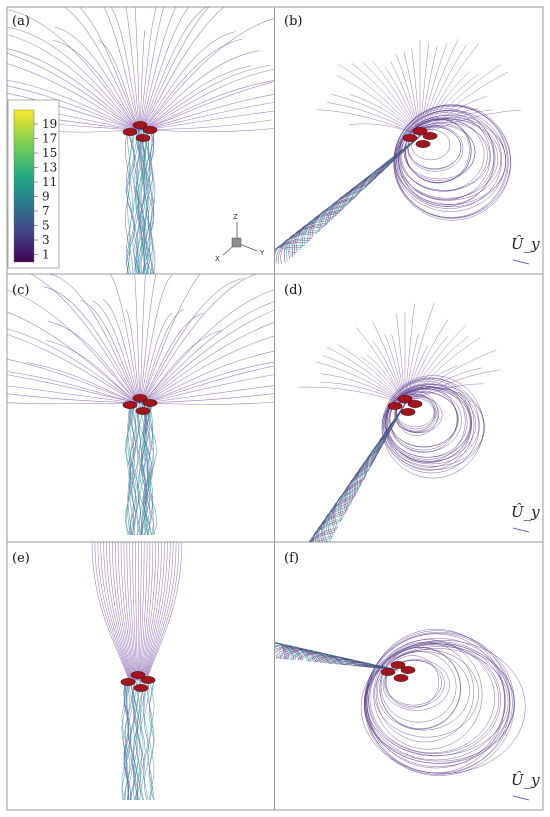 This screenshot has width=550, height=817. What do you see at coordinates (525, 512) in the screenshot?
I see `uy-annotation-d: Û_y` at bounding box center [525, 512].